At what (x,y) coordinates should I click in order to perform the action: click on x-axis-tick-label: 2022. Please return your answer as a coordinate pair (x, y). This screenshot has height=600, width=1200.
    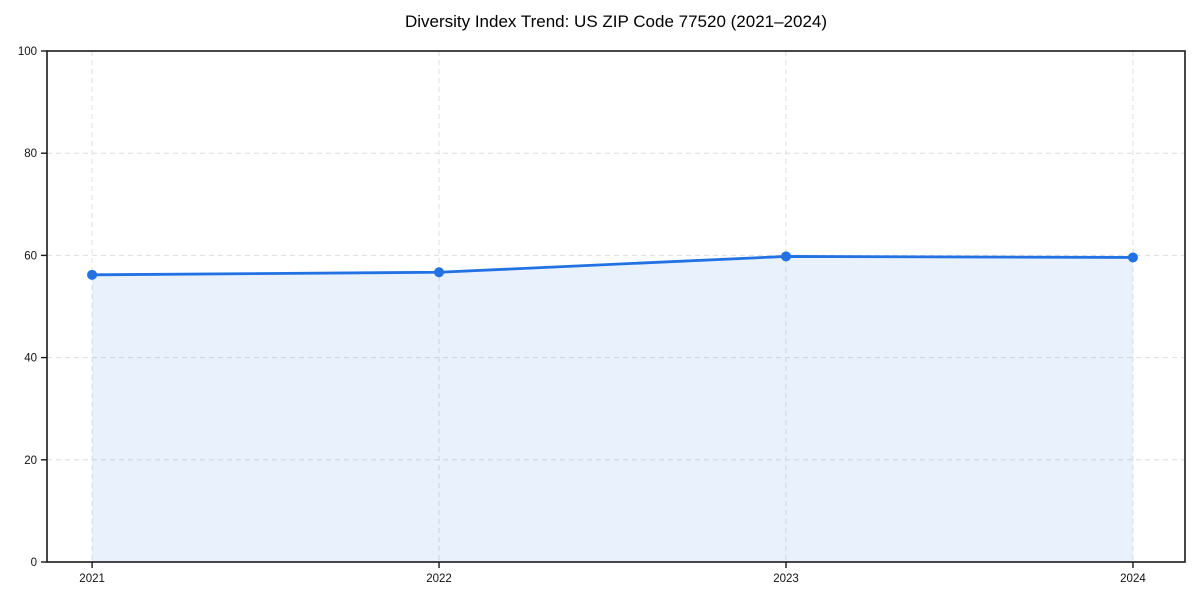
    Looking at the image, I should click on (439, 579).